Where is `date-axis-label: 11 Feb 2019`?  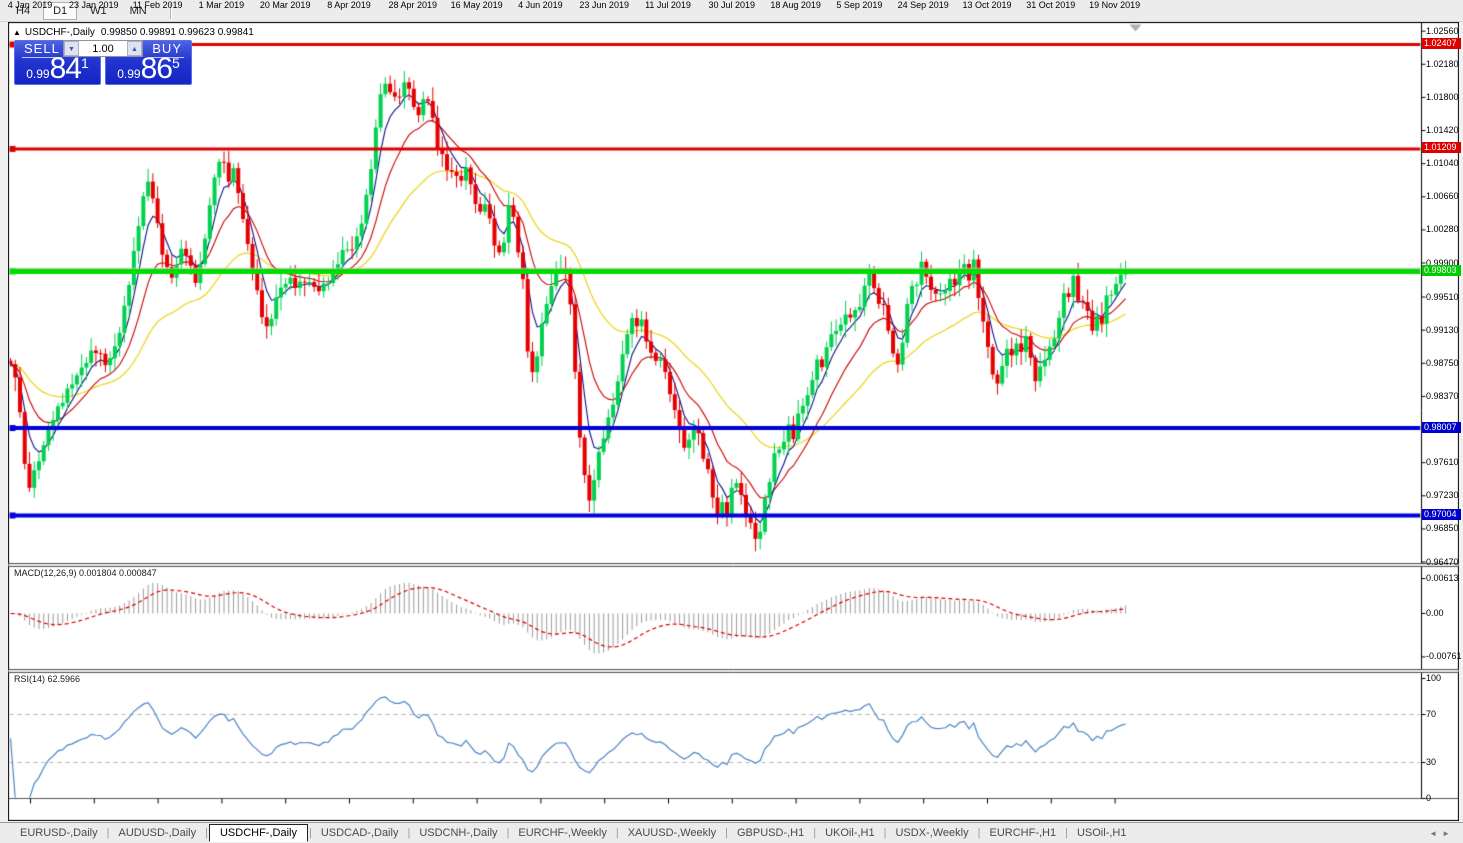
date-axis-label: 11 Feb 2019 is located at coordinates (157, 5).